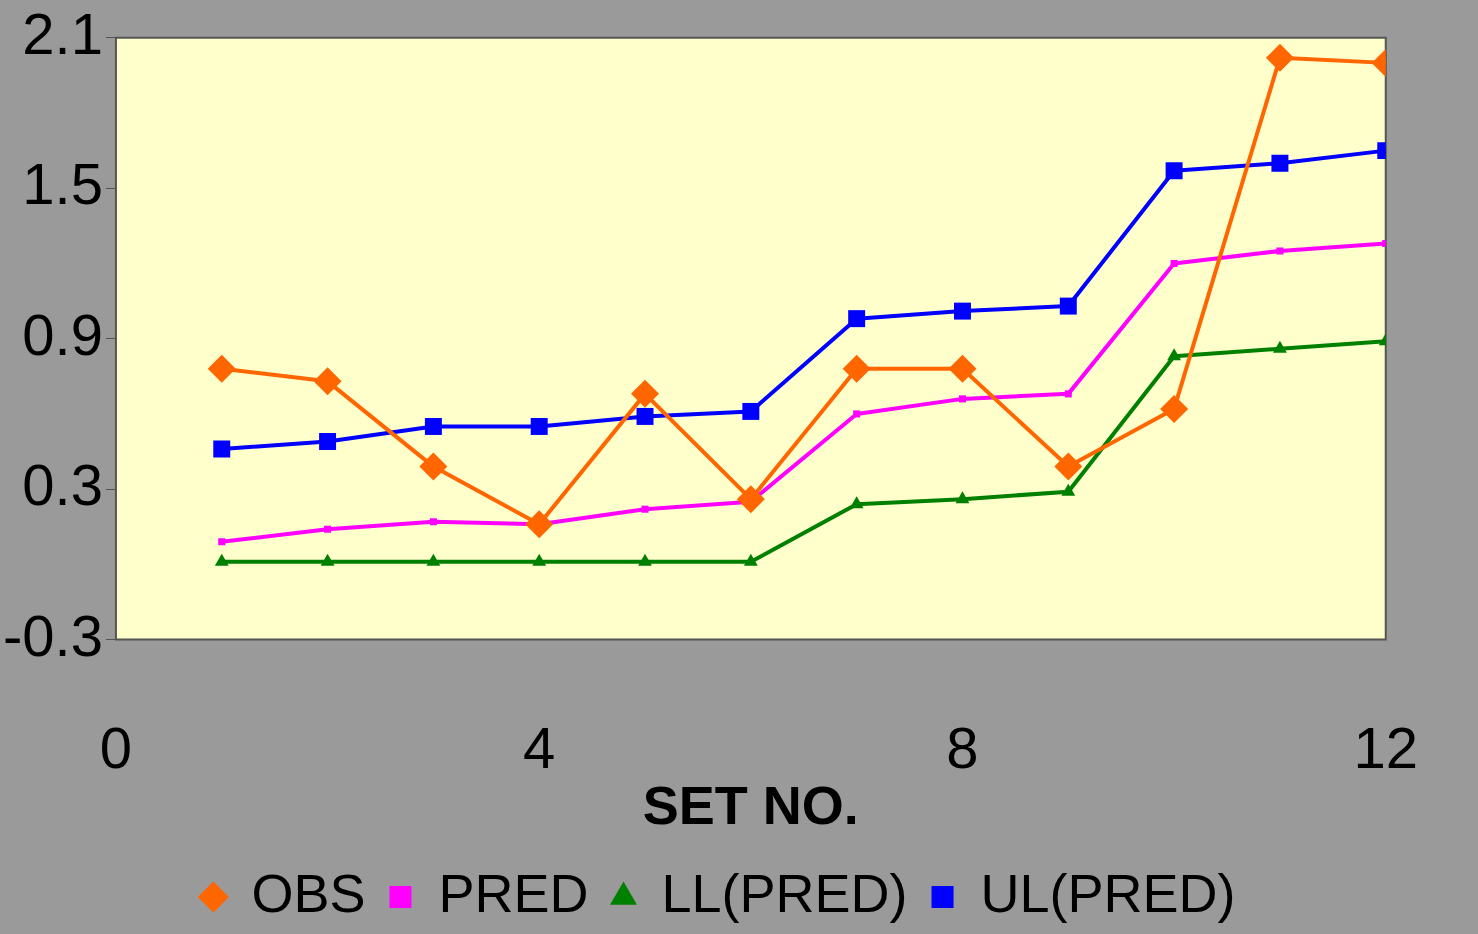 This screenshot has width=1478, height=934. I want to click on x-tick-label: 12, so click(1385, 748).